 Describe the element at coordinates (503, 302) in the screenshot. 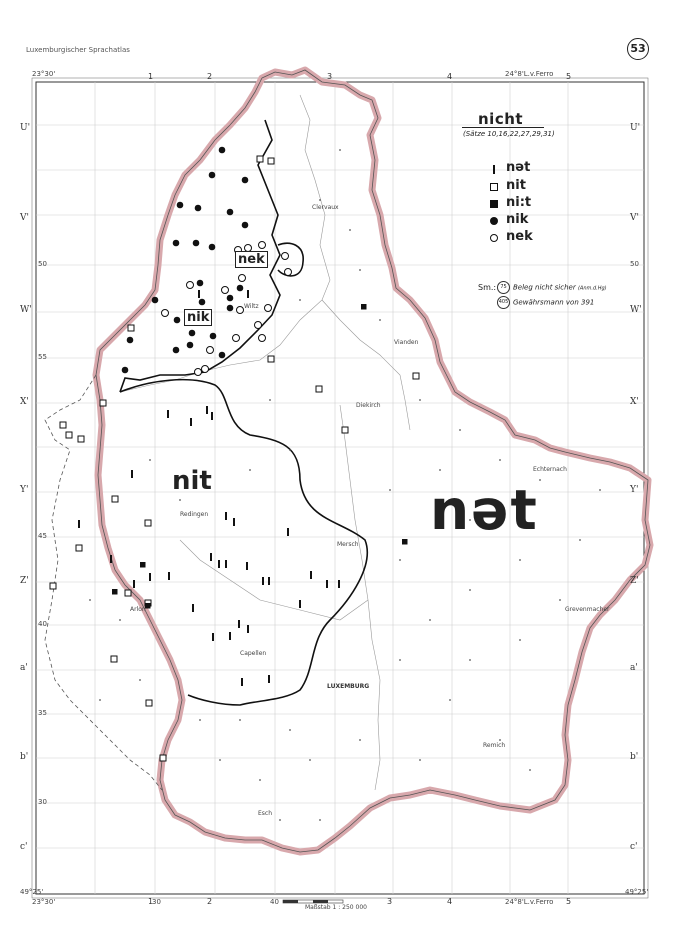

I see `note-mark-405: 405` at that location.